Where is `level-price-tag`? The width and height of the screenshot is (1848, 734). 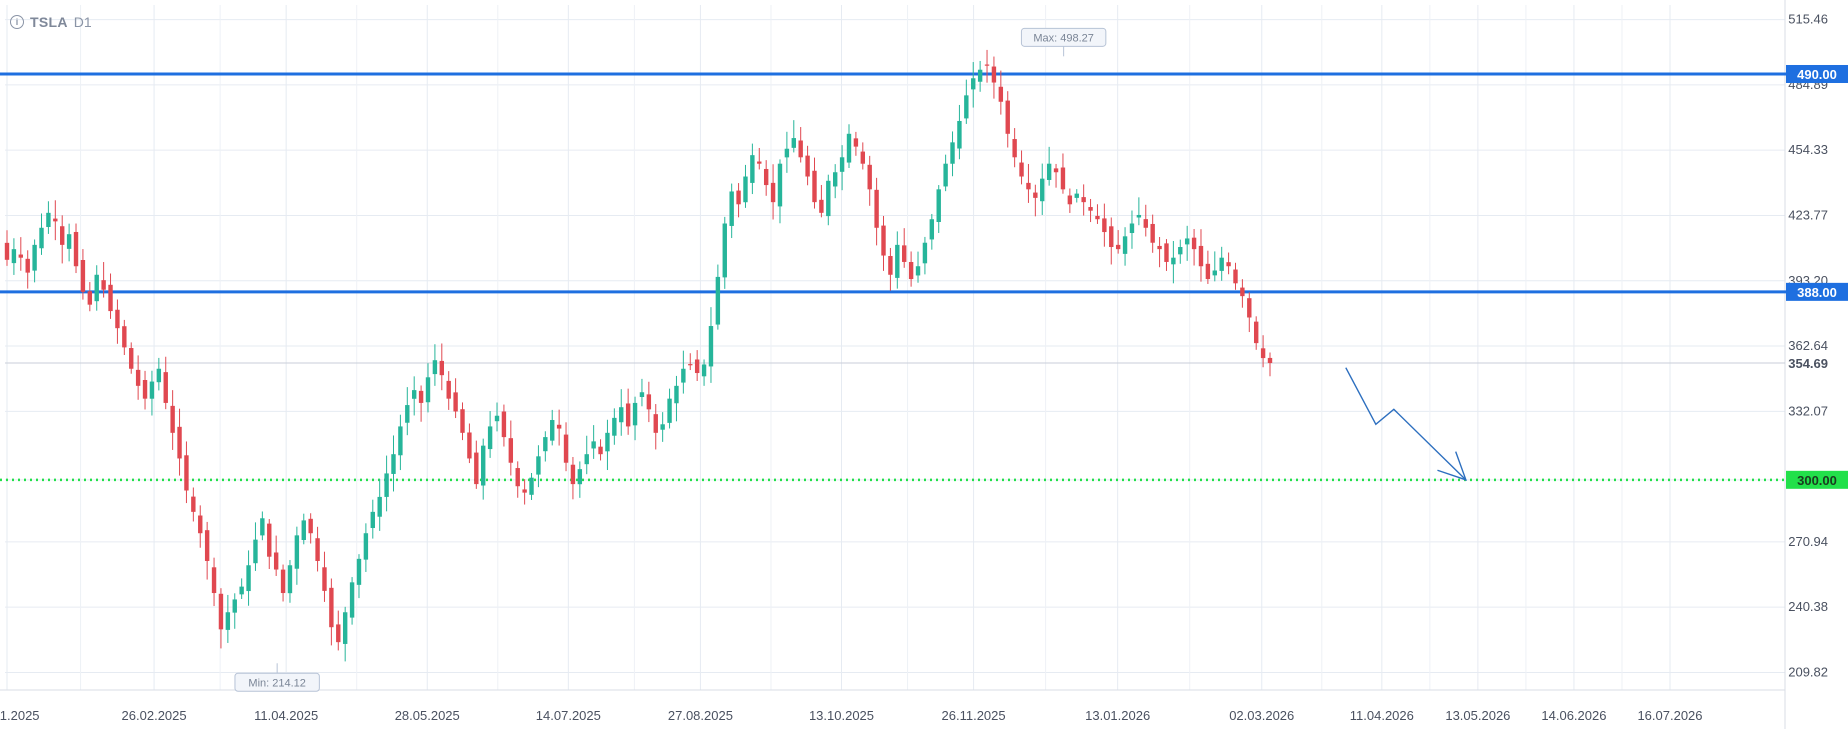 level-price-tag is located at coordinates (1817, 73).